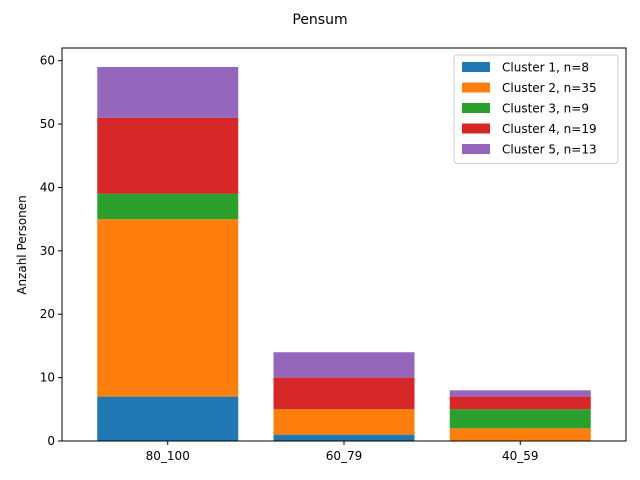 The height and width of the screenshot is (480, 640). What do you see at coordinates (168, 456) in the screenshot?
I see `x-tick-label: 80_100` at bounding box center [168, 456].